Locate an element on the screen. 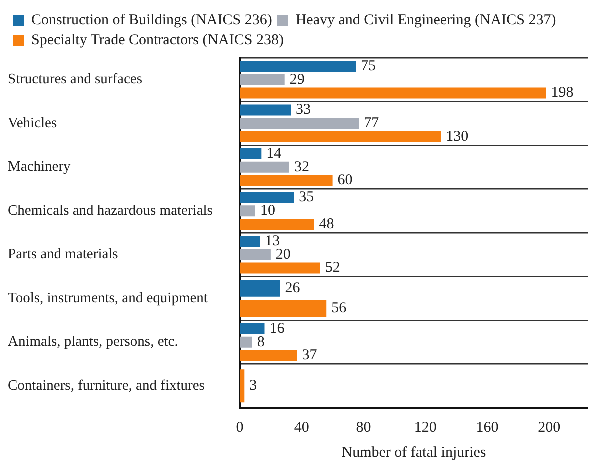  legend-label: Specialty Trade Contractors (NAICS 238) is located at coordinates (158, 40).